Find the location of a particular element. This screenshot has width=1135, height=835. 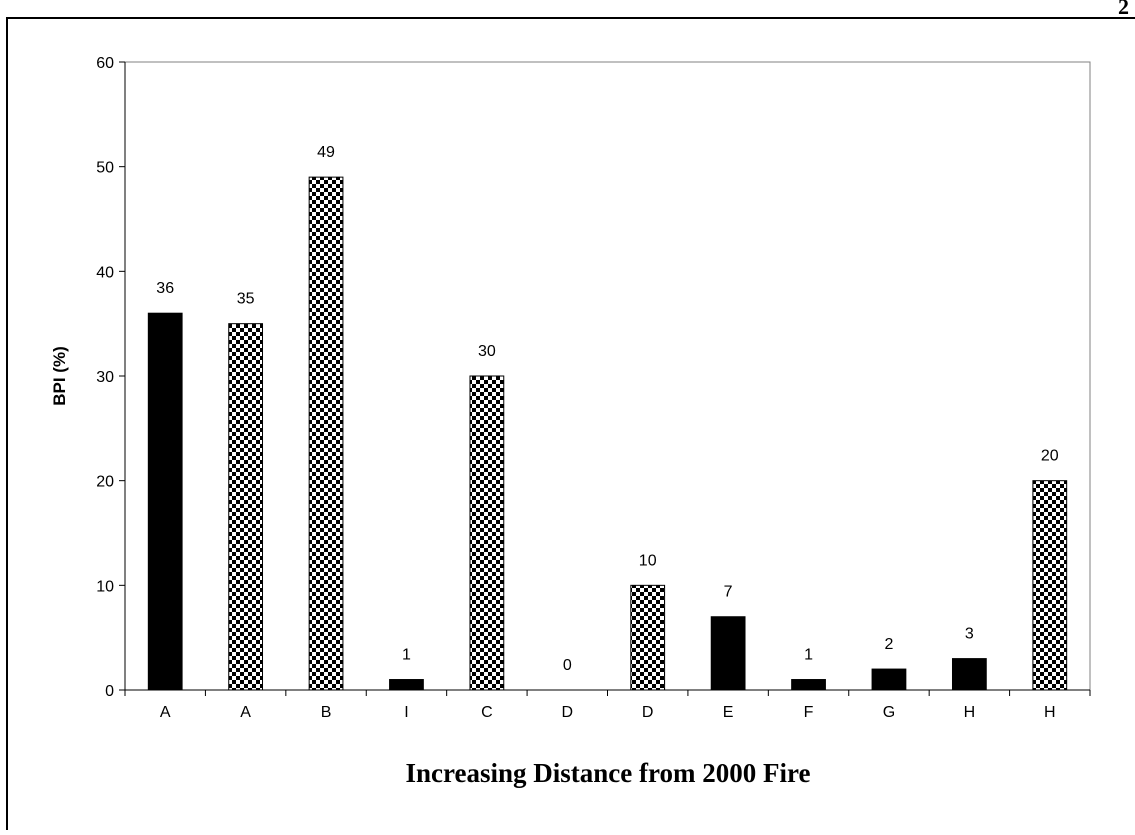

x-tick-label: E is located at coordinates (728, 712).